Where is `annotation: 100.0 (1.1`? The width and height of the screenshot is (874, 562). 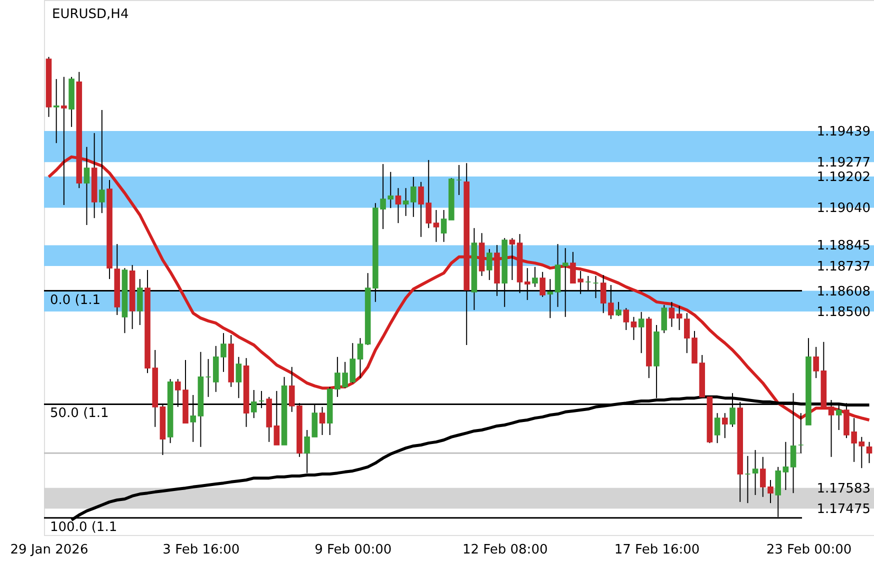
annotation: 100.0 (1.1 is located at coordinates (84, 527).